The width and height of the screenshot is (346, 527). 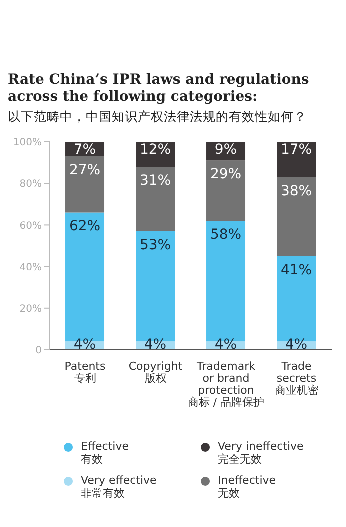 What do you see at coordinates (226, 174) in the screenshot?
I see `data-label: 29%` at bounding box center [226, 174].